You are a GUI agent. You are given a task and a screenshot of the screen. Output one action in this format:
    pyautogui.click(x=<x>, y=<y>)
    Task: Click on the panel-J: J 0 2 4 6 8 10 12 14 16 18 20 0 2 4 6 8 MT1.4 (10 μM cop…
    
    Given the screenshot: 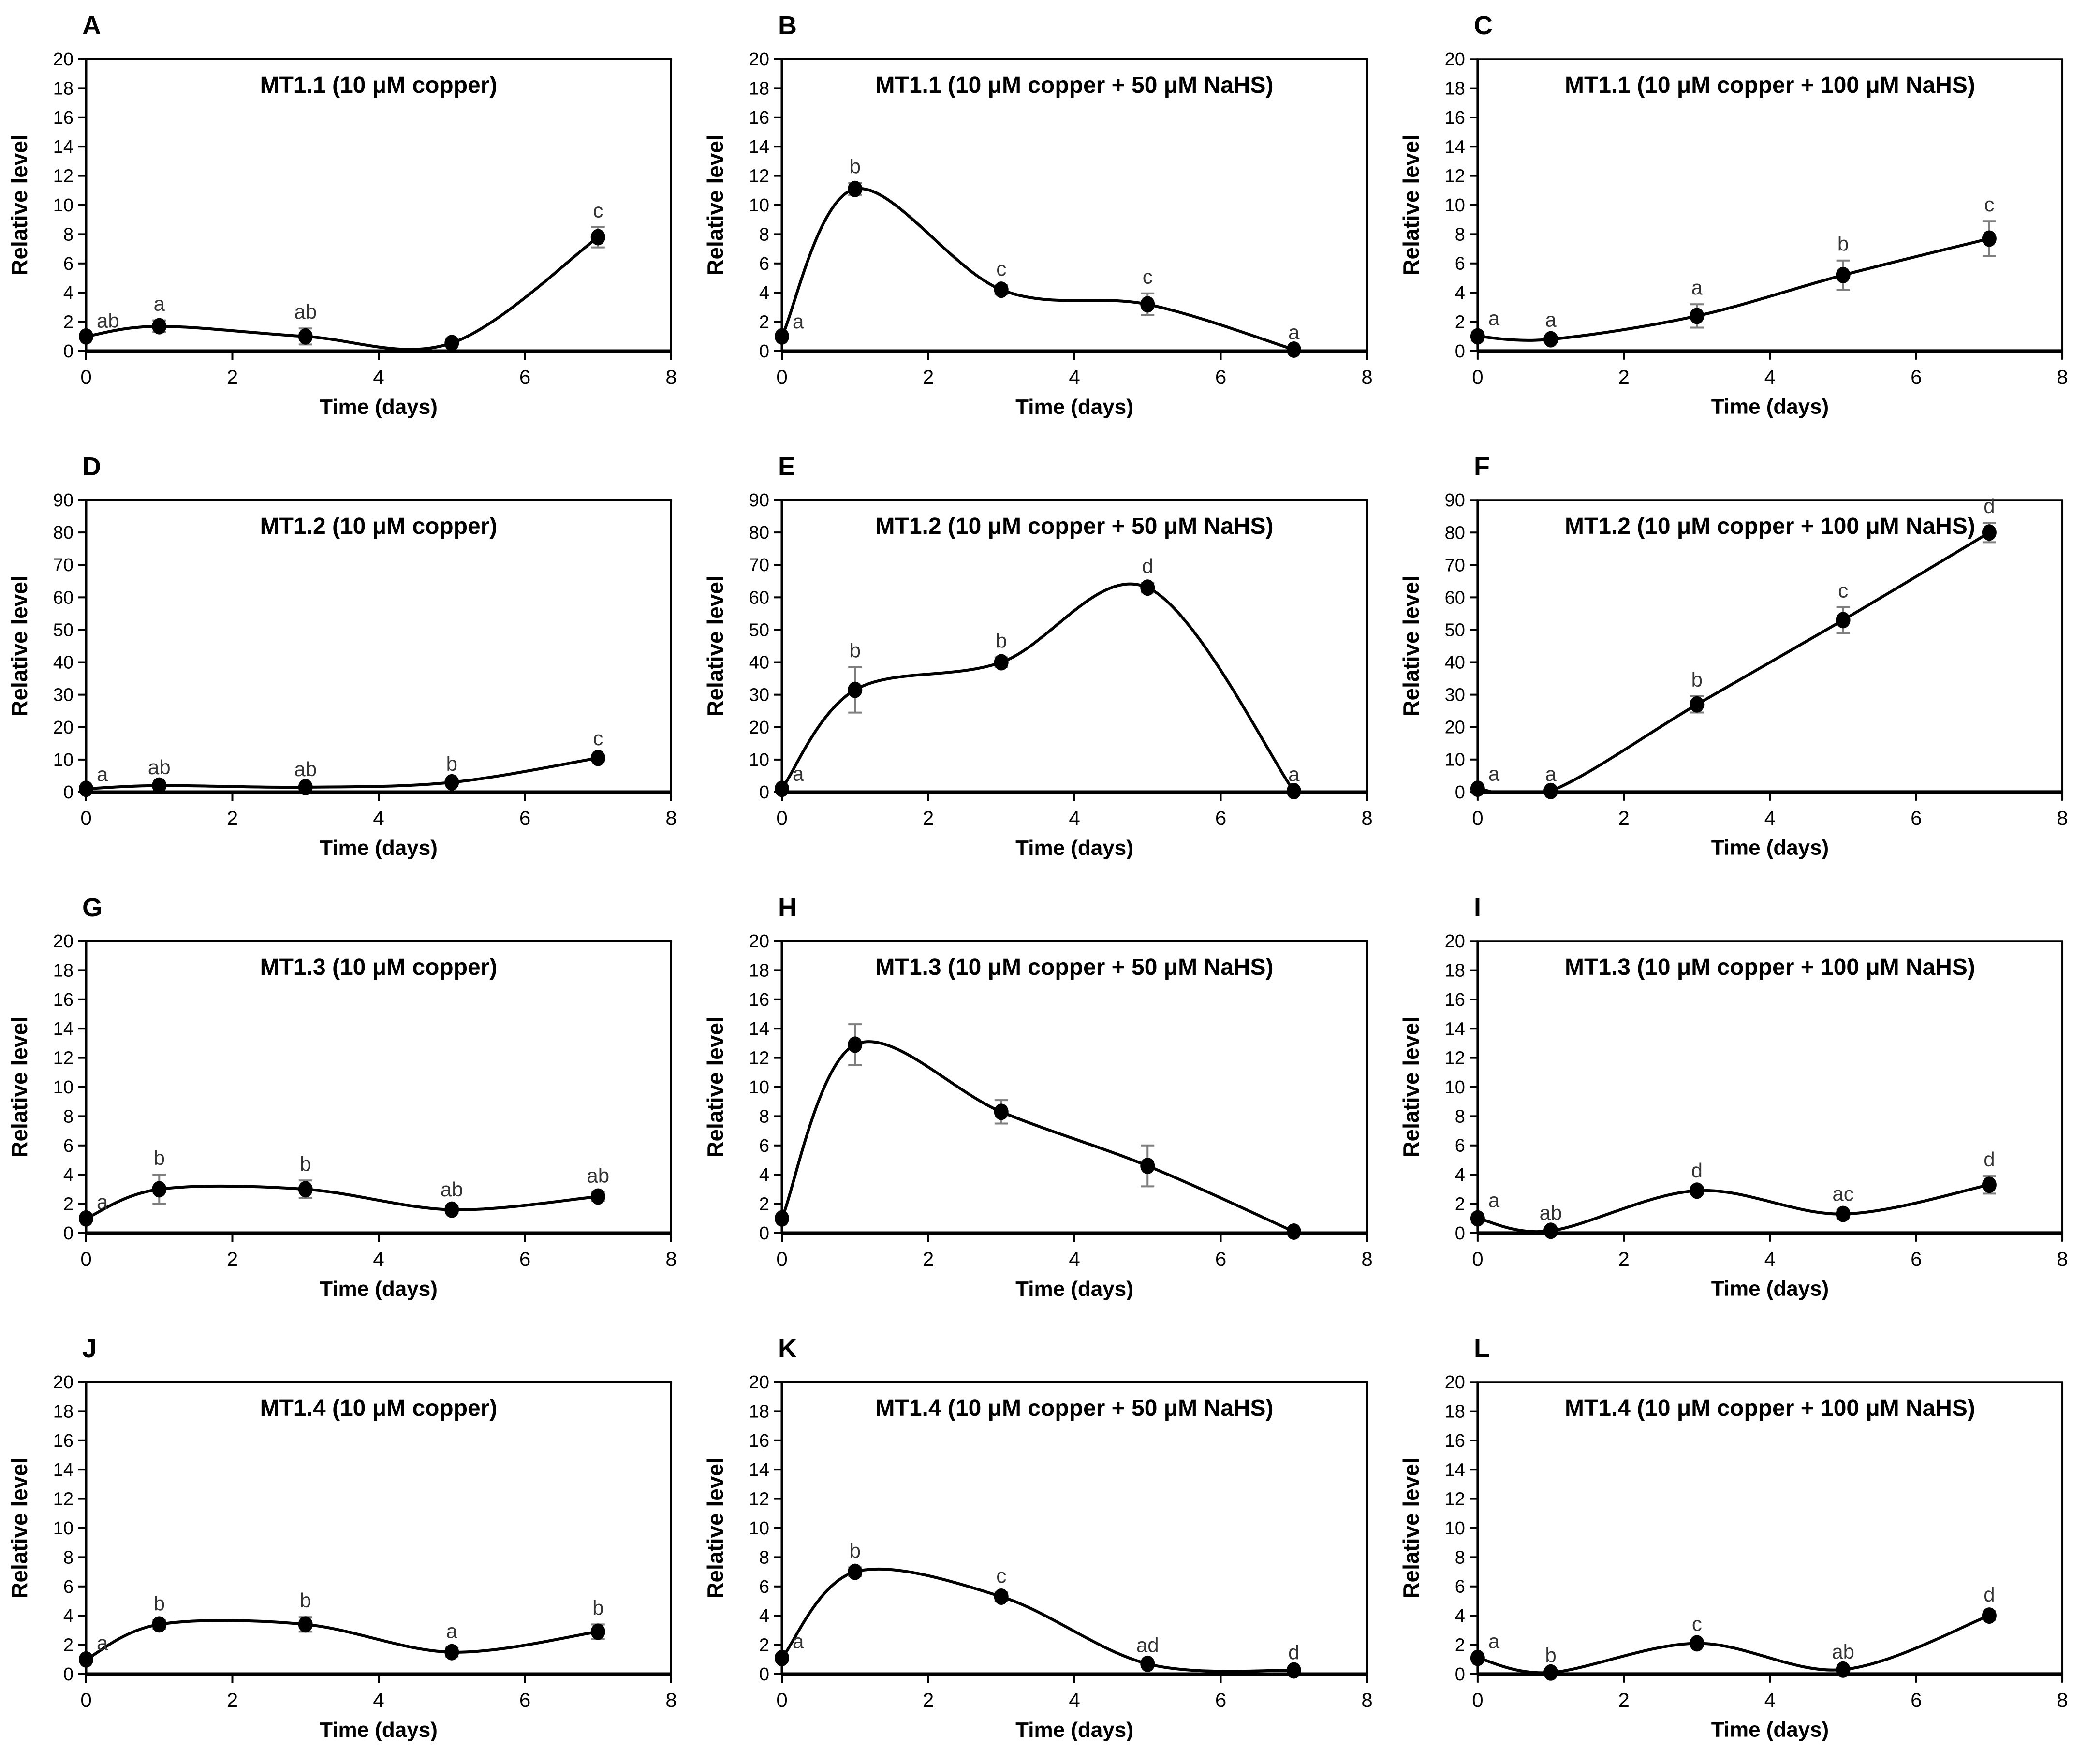 What is the action you would take?
    pyautogui.click(x=348, y=1543)
    